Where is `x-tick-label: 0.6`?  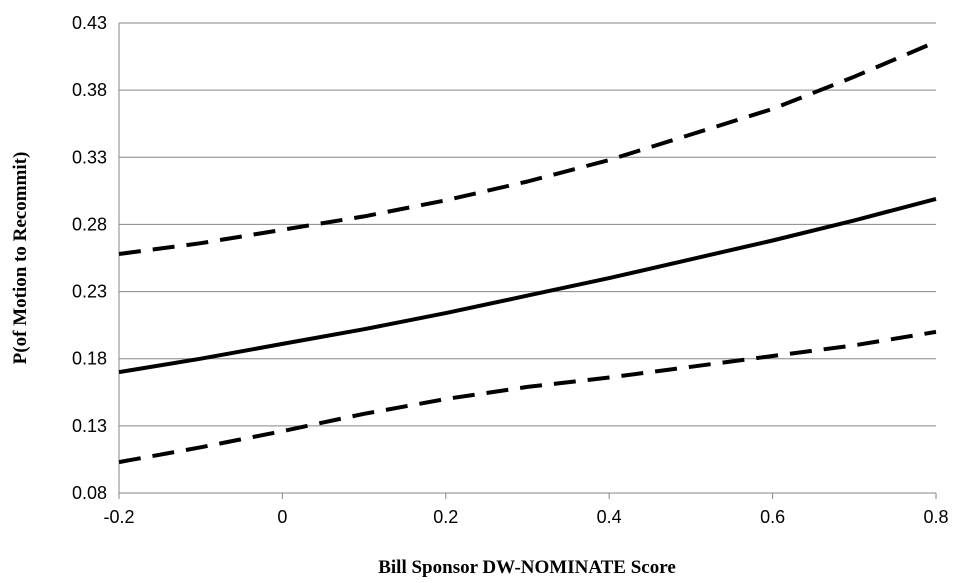 x-tick-label: 0.6 is located at coordinates (772, 517).